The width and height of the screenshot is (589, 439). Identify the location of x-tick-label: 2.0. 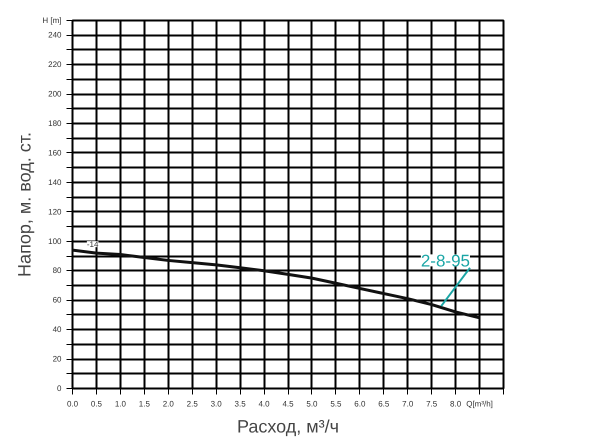
(168, 404).